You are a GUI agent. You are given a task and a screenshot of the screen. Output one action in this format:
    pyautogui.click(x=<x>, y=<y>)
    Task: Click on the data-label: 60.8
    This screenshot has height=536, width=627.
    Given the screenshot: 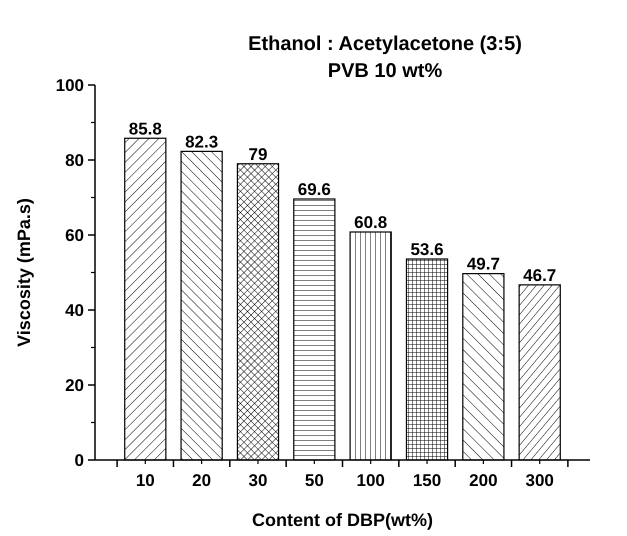 What is the action you would take?
    pyautogui.click(x=371, y=222)
    